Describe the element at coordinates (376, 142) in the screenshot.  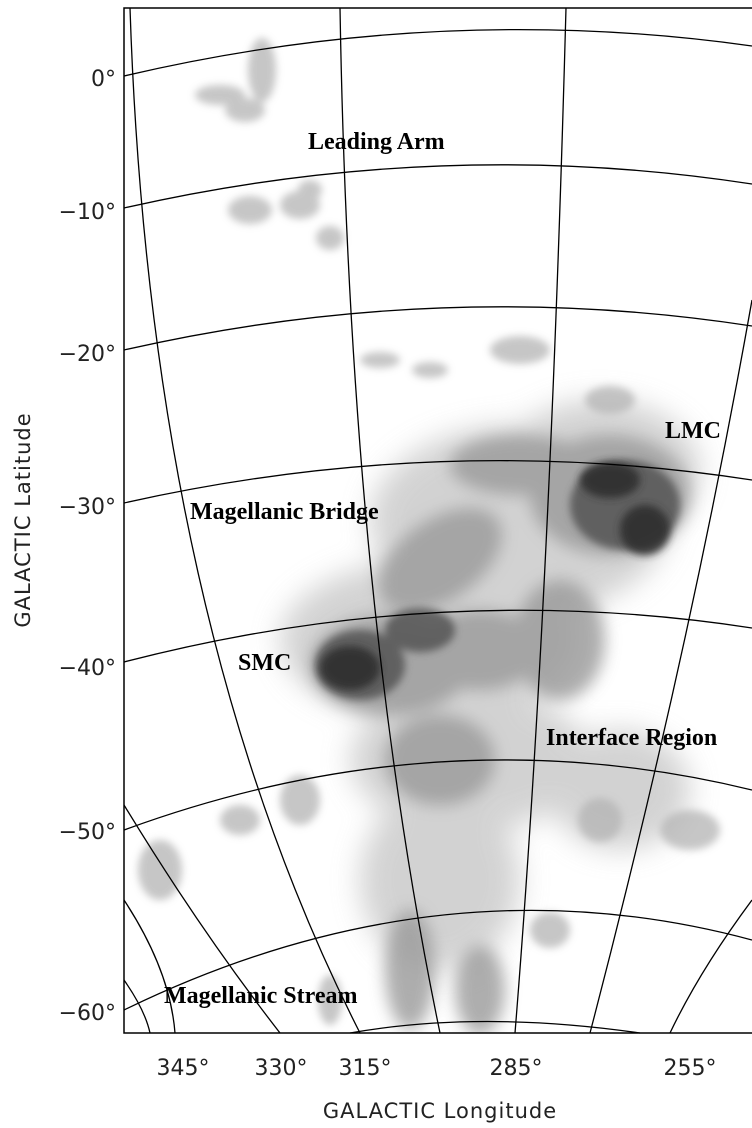
I see `label-leading-arm: Leading Arm` at that location.